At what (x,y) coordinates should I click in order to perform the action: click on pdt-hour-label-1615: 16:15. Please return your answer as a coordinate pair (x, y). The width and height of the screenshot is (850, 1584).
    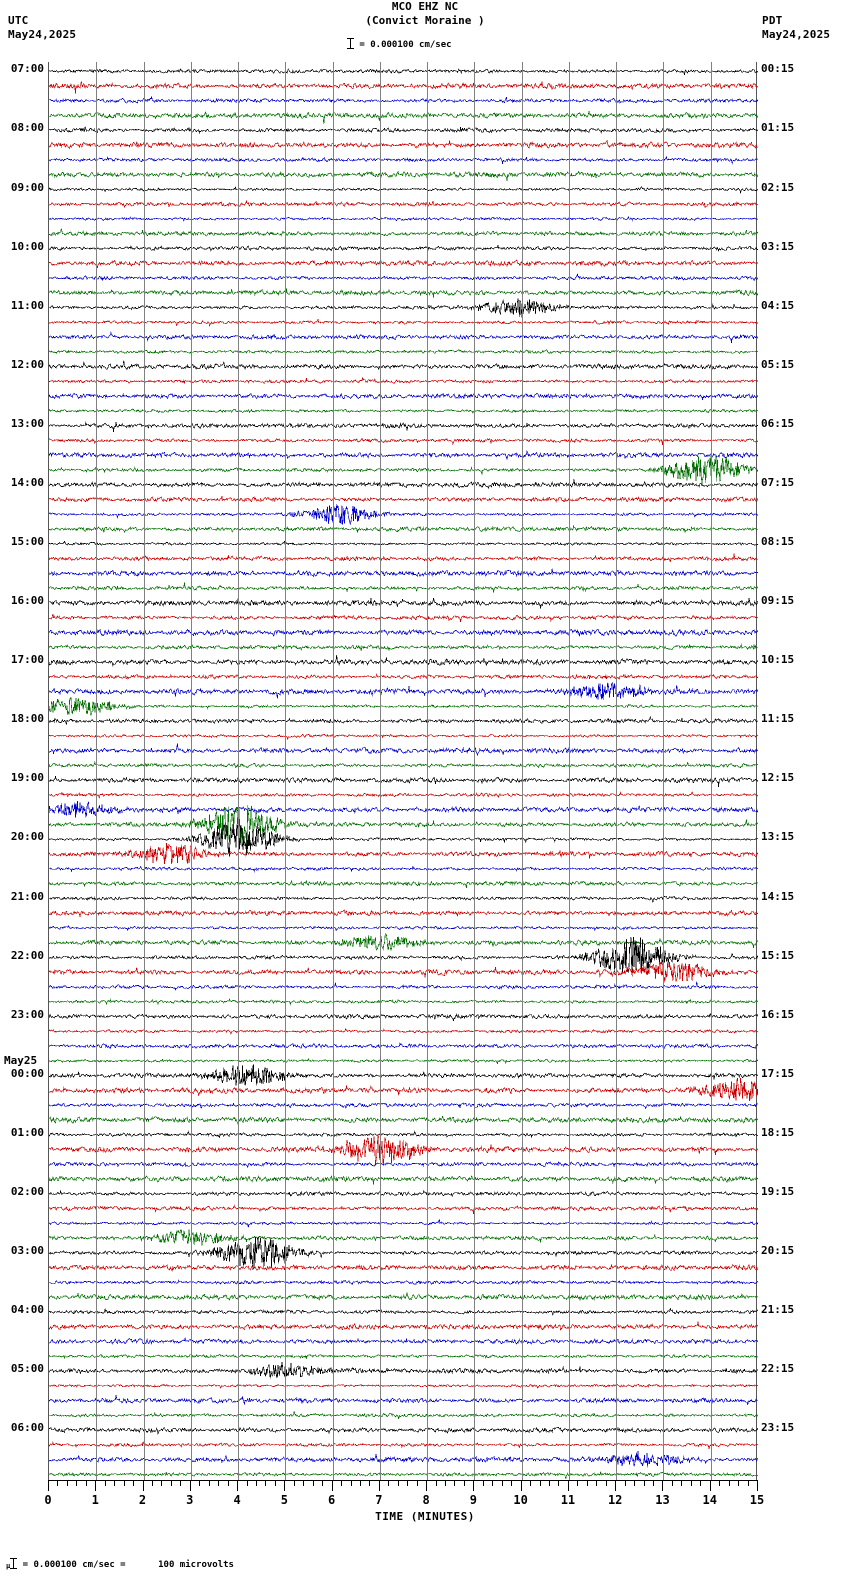
    Looking at the image, I should click on (778, 1014).